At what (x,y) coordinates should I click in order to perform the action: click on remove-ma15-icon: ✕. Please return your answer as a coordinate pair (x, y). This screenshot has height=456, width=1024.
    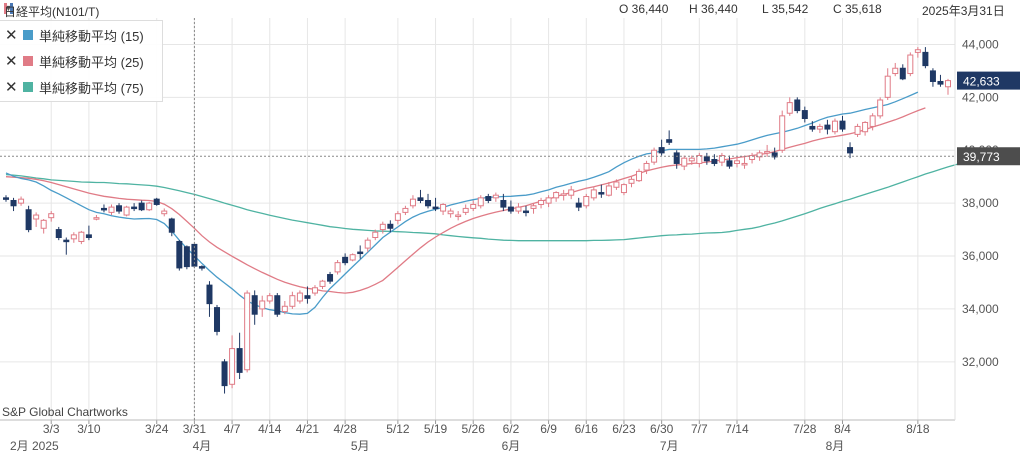
    Looking at the image, I should click on (11, 35).